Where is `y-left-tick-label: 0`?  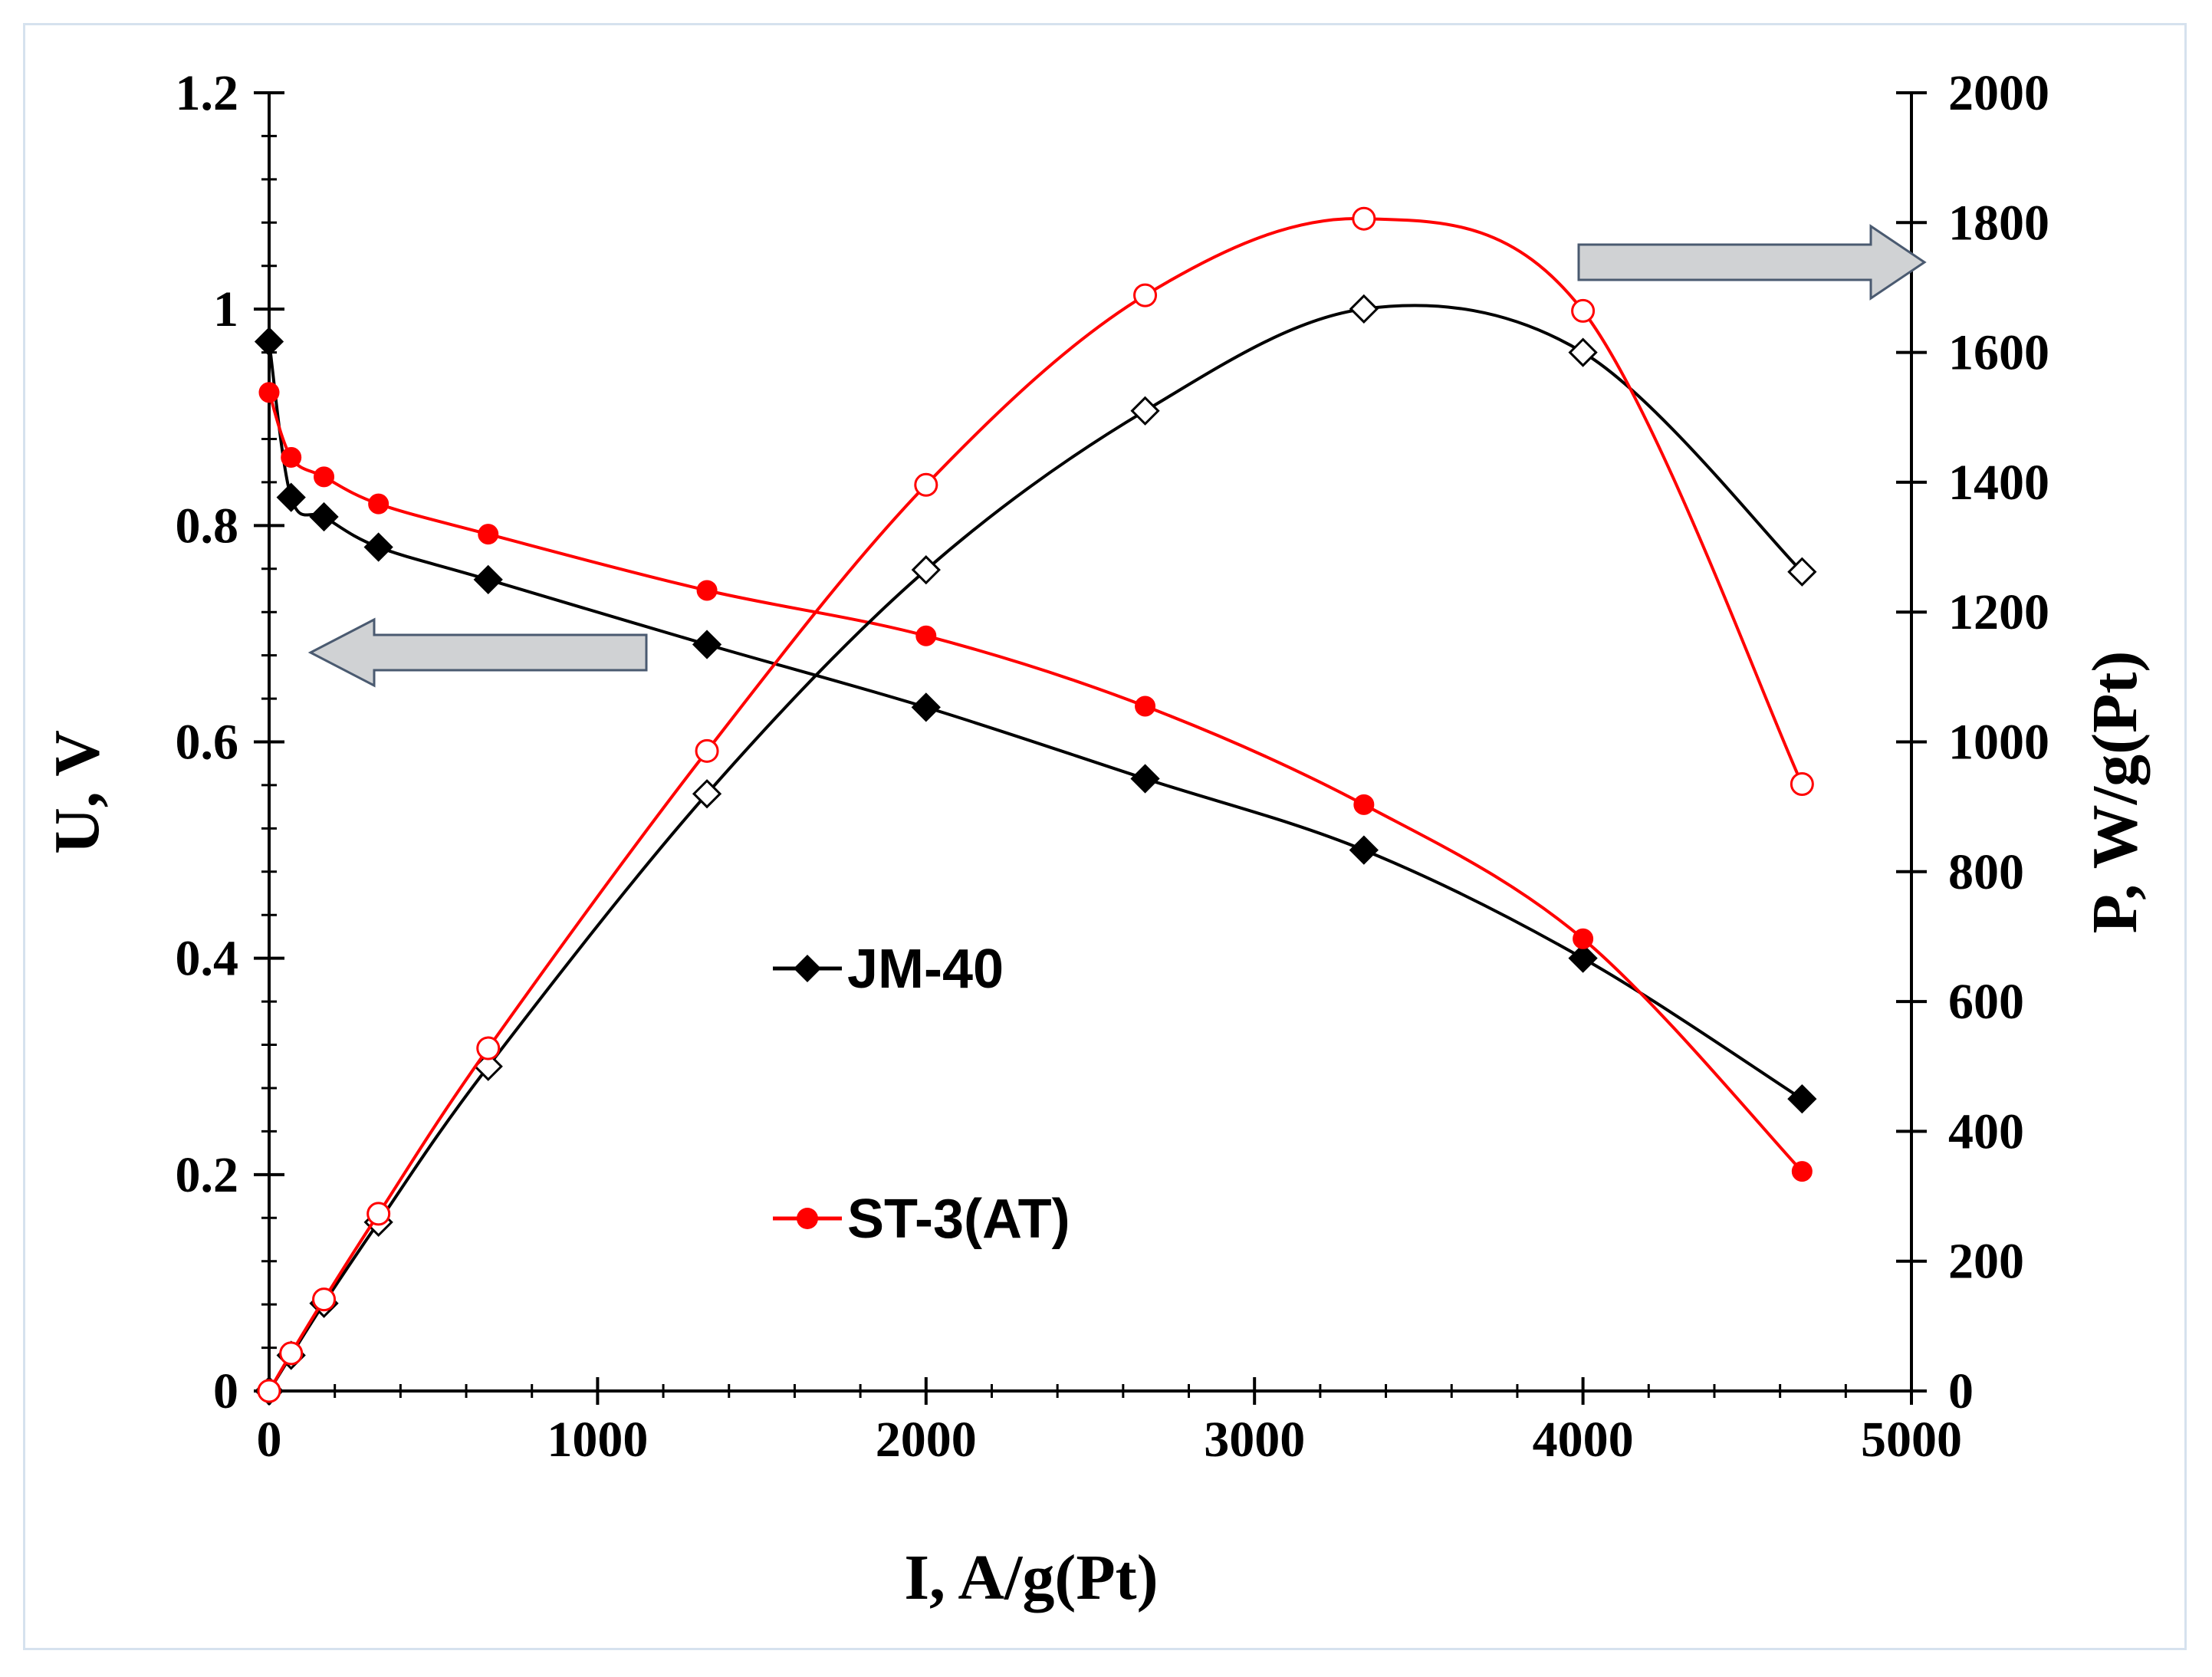
y-left-tick-label: 0 is located at coordinates (225, 1391).